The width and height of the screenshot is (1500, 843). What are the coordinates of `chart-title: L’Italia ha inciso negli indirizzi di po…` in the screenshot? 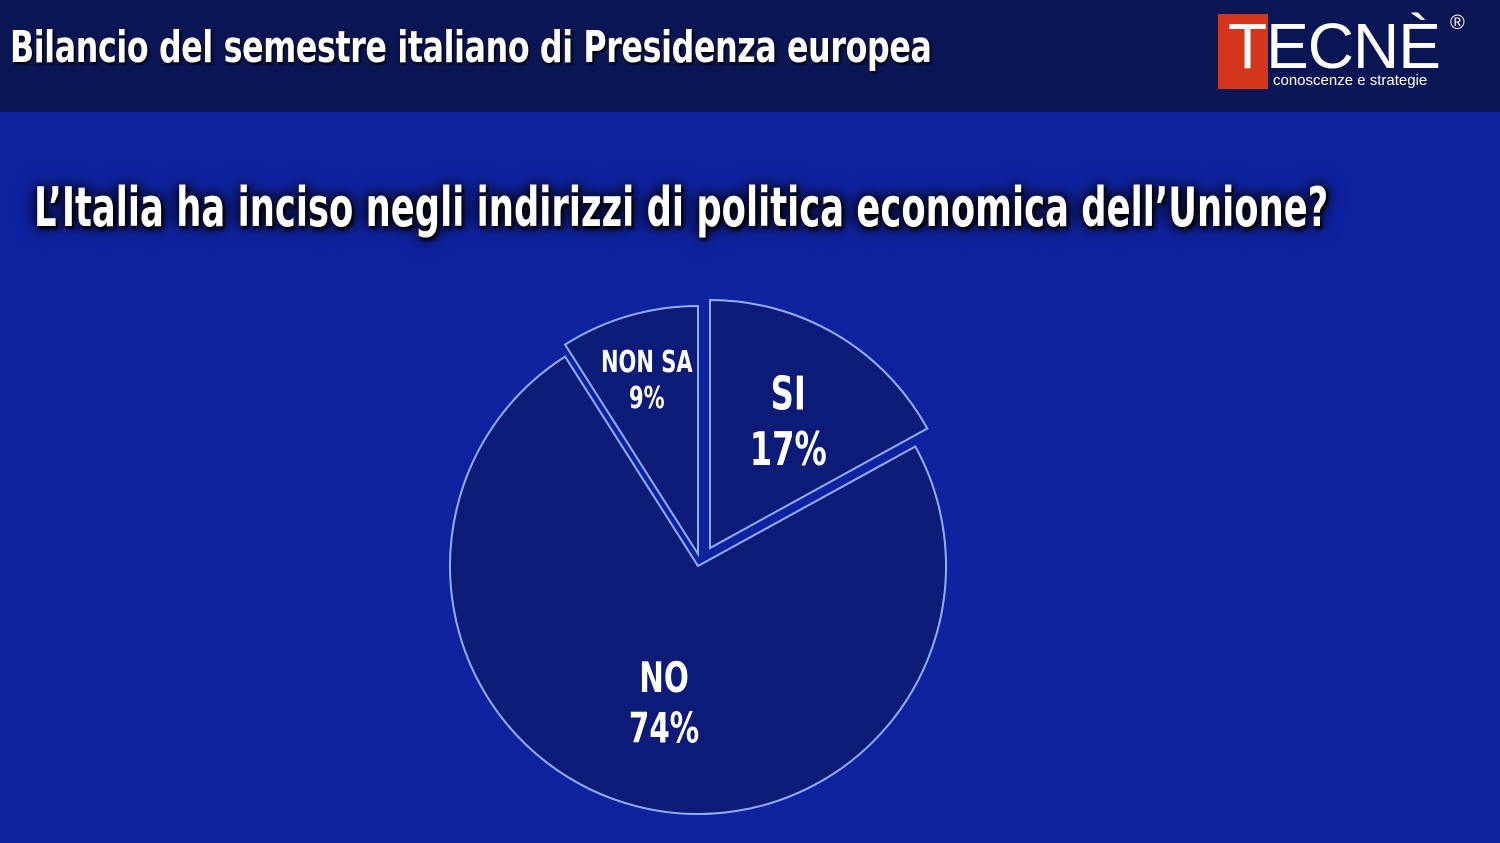 It's located at (681, 207).